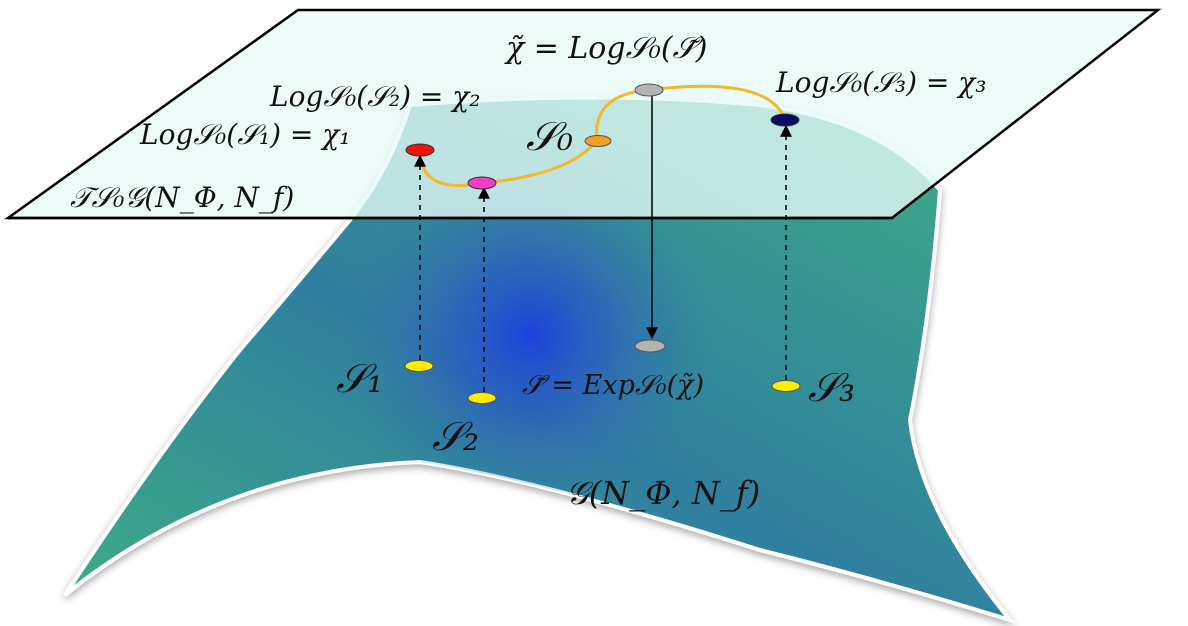  I want to click on tangent-space-label: 𝒯𝒮₀𝒢(N_Φ, N_f), so click(182, 197).